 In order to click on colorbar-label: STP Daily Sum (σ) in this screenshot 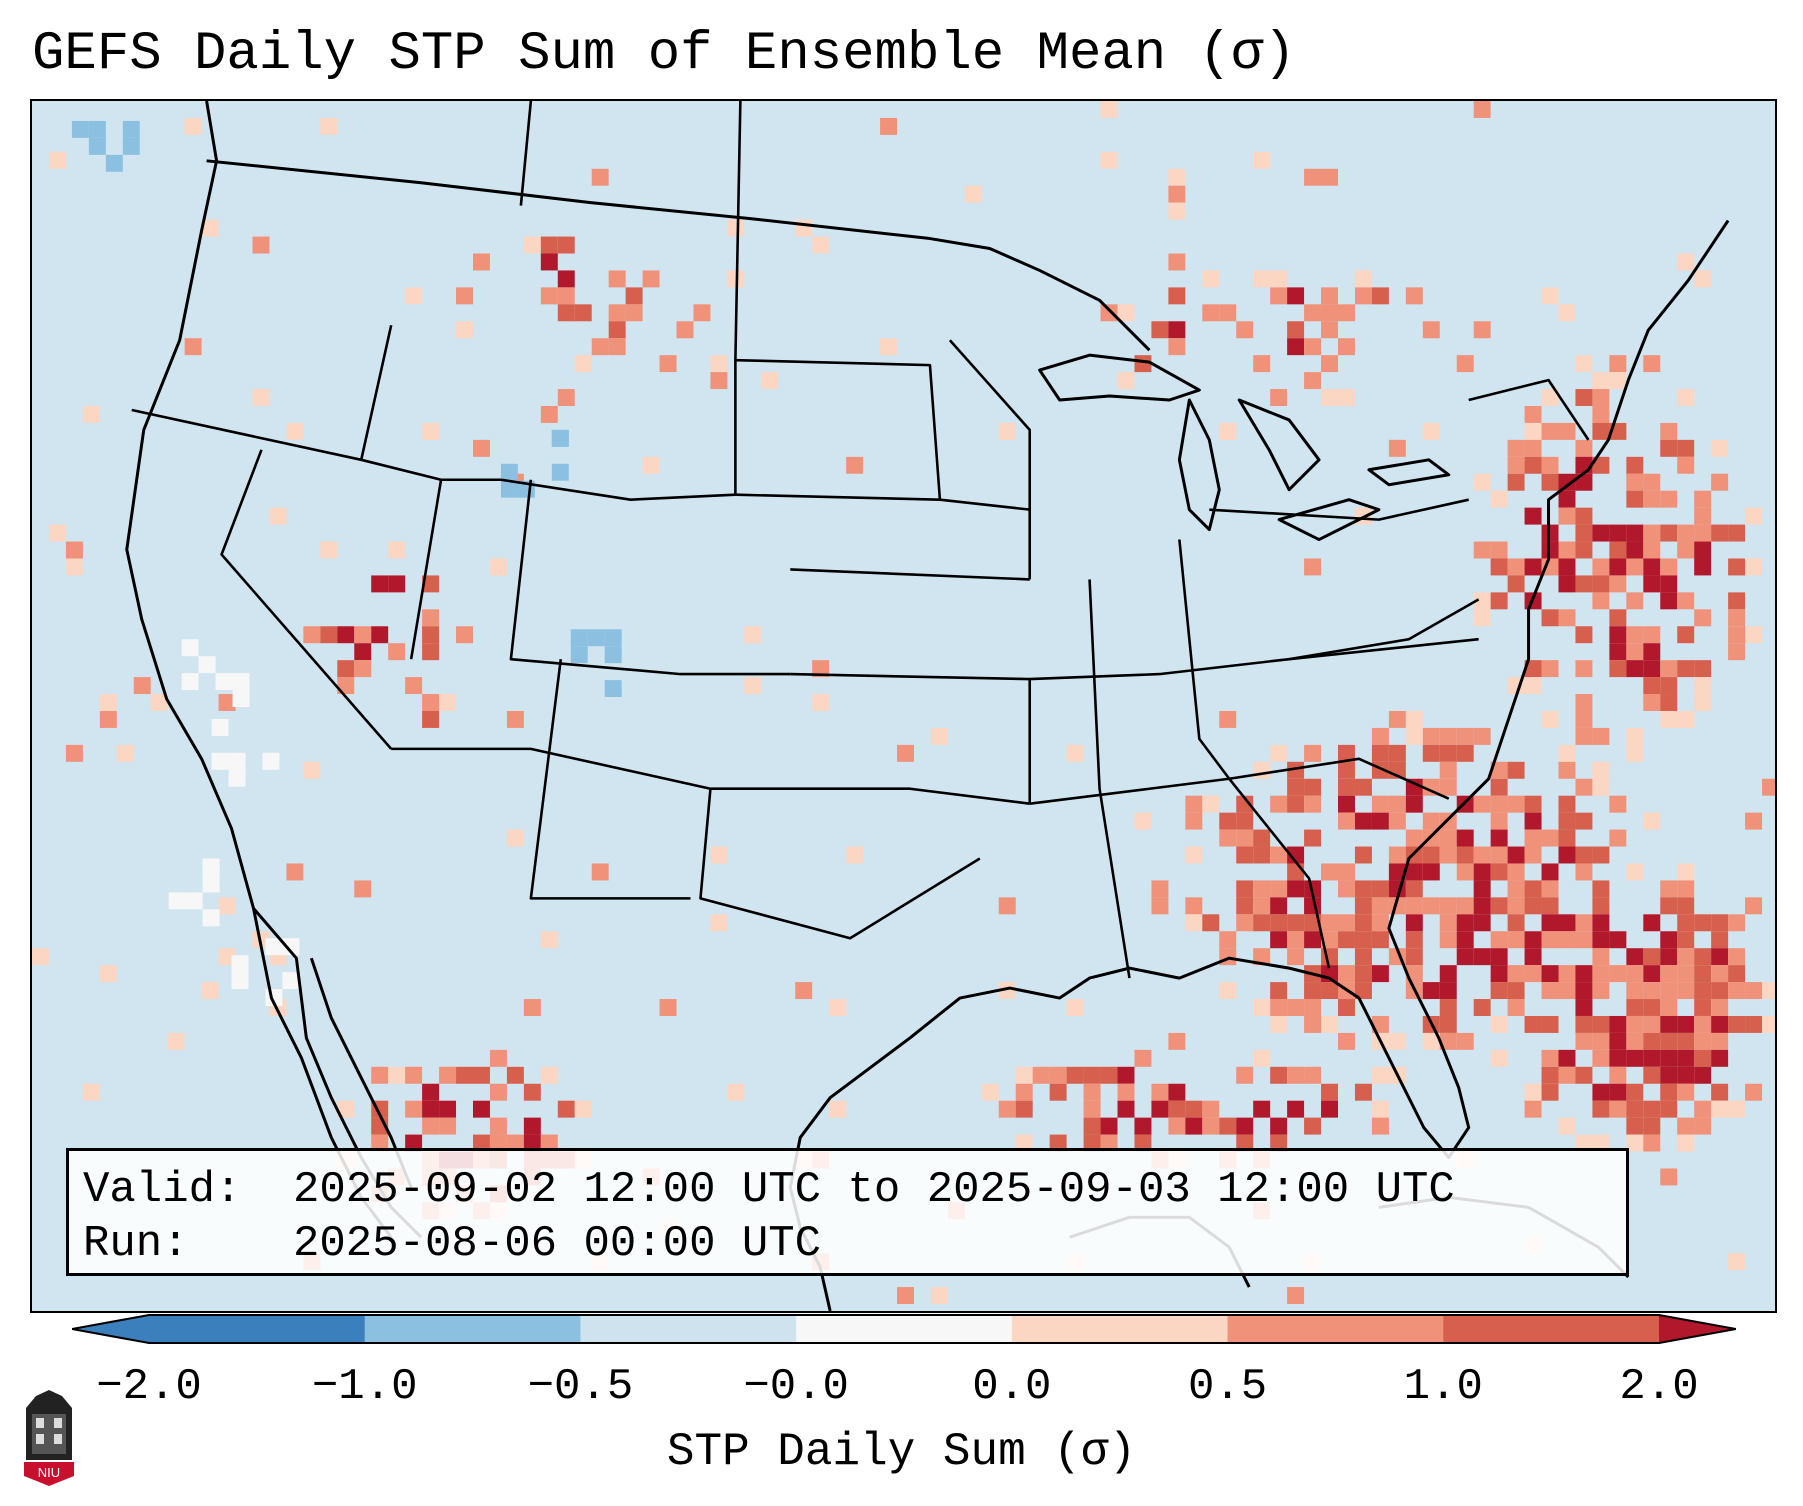, I will do `click(901, 1452)`.